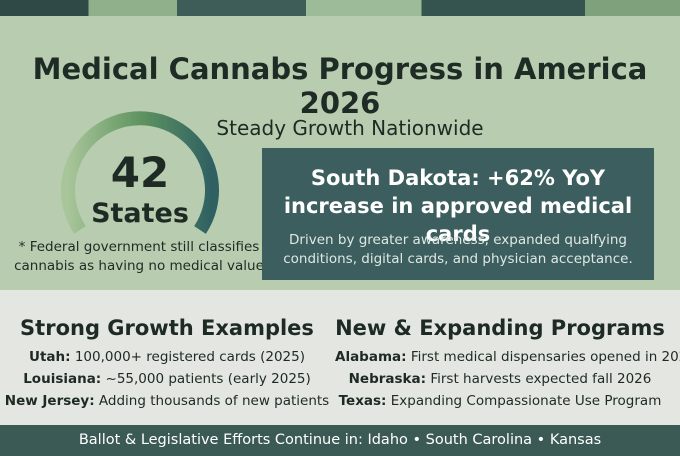  Describe the element at coordinates (340, 8) in the screenshot. I see `top-strip` at that location.